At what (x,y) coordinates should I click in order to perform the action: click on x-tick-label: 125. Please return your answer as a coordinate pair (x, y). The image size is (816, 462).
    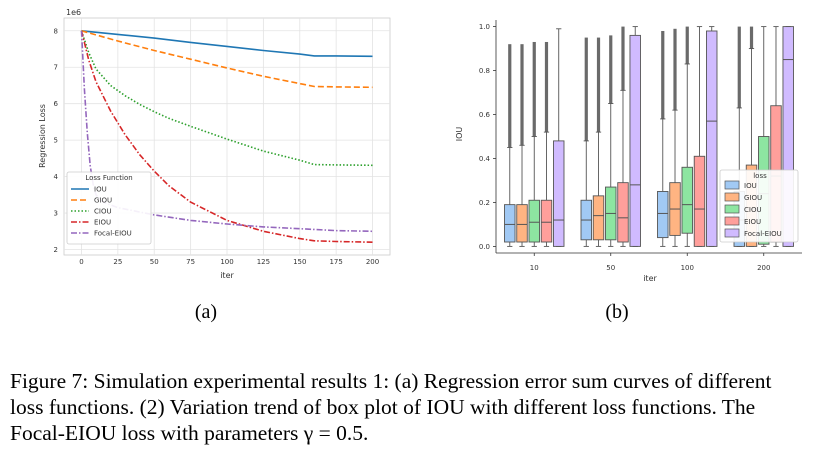
    Looking at the image, I should click on (263, 262).